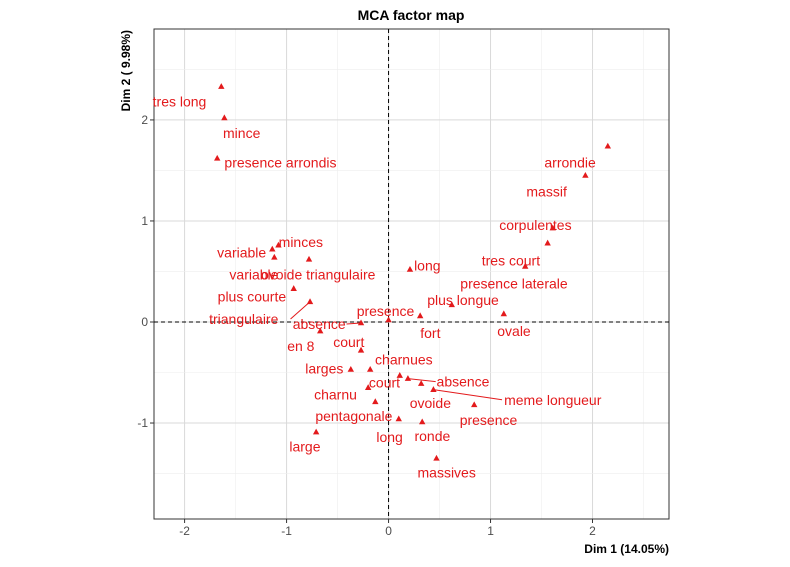 The height and width of the screenshot is (567, 790). I want to click on point-label: plus longue, so click(463, 300).